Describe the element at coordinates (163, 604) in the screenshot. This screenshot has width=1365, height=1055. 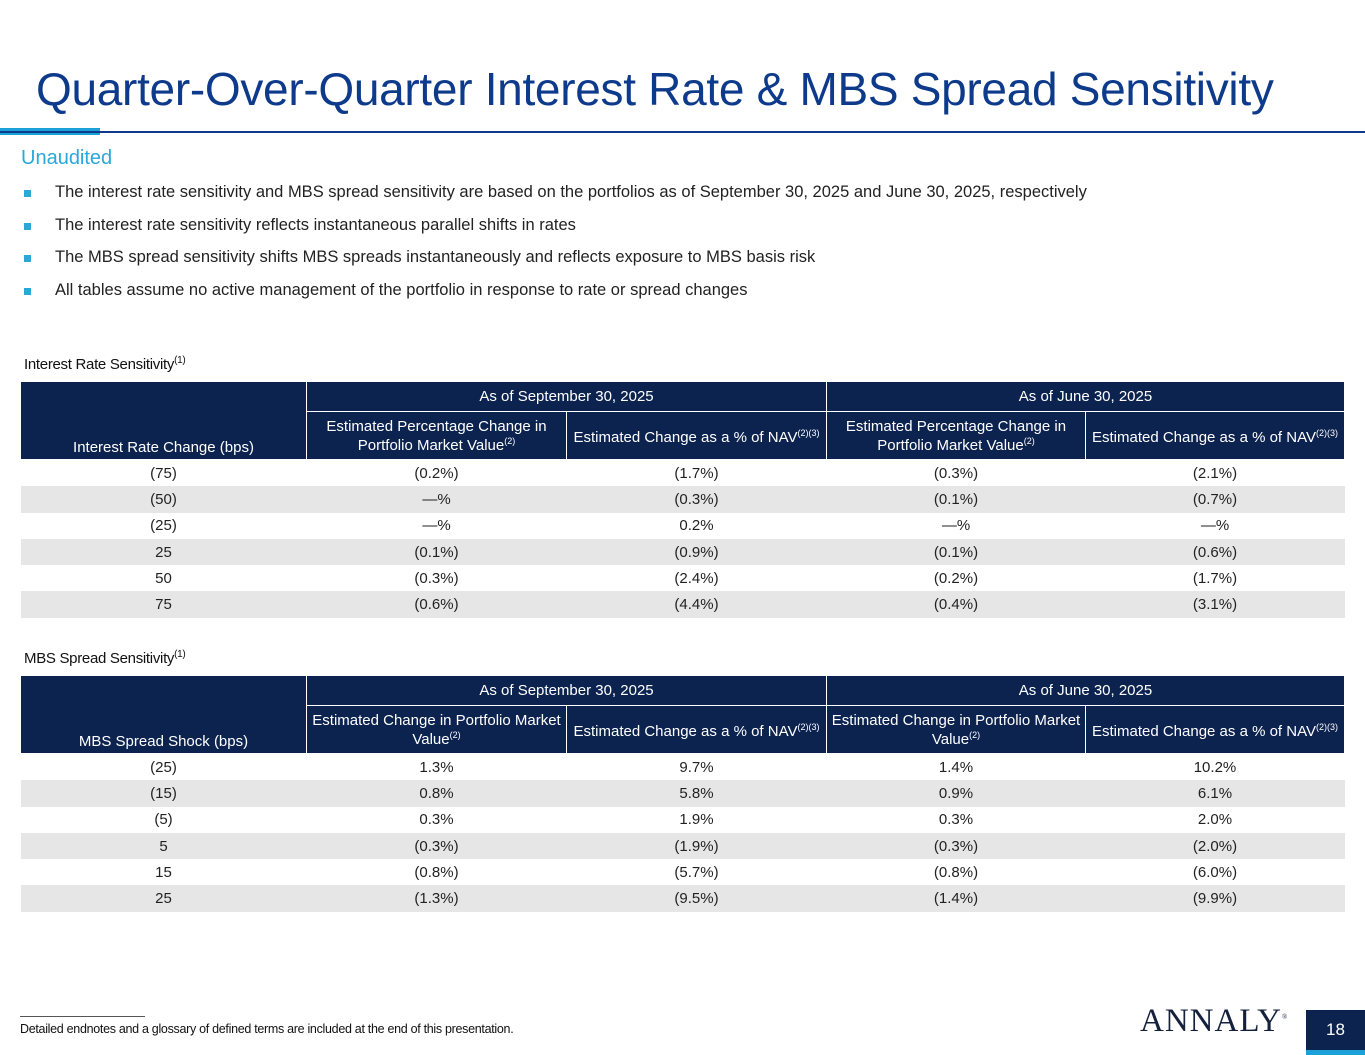
I see `shock-cell: 75` at that location.